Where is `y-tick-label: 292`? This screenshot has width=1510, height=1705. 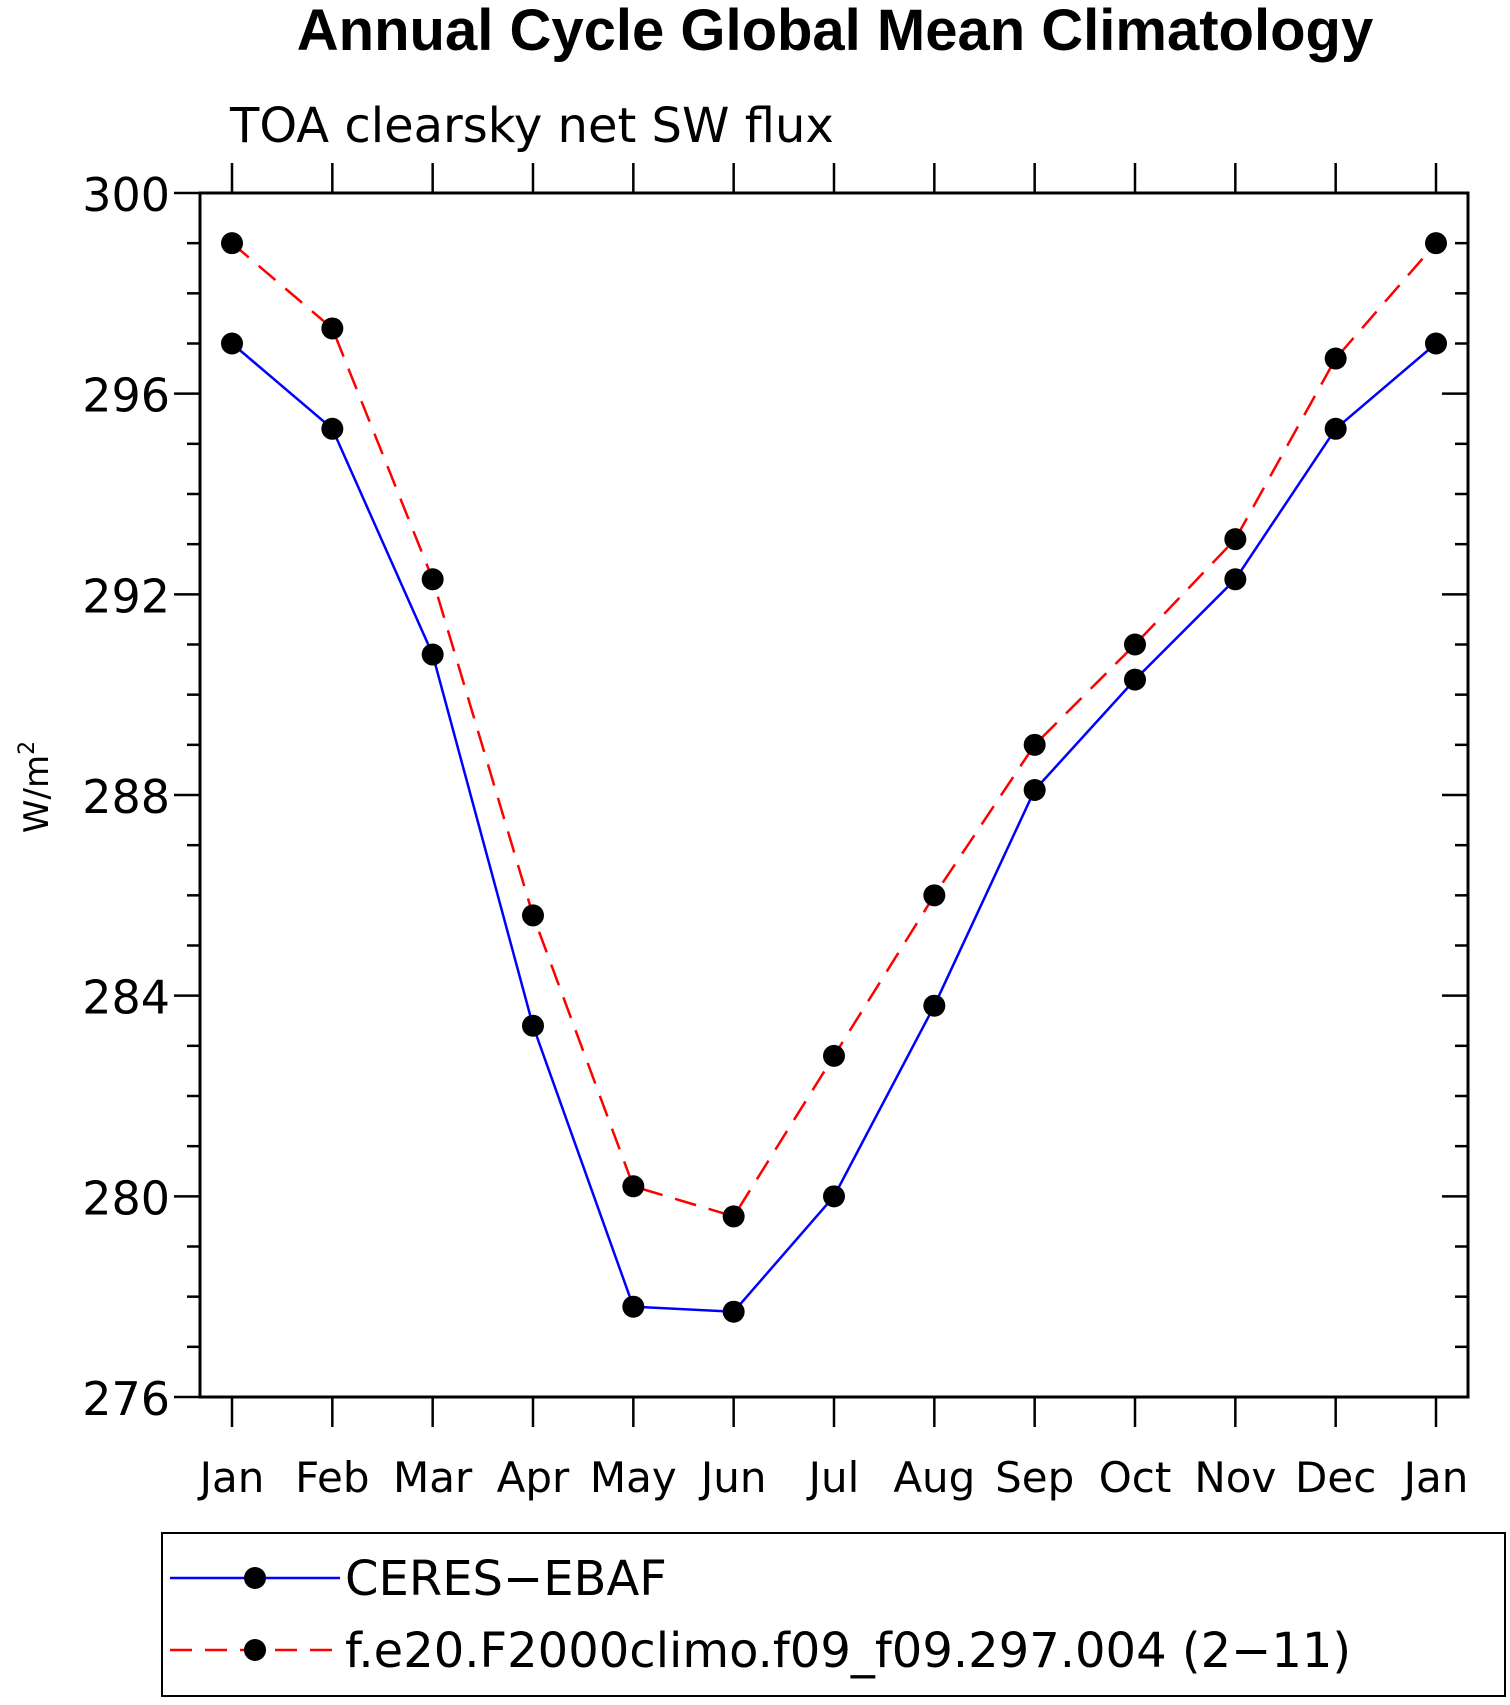 y-tick-label: 292 is located at coordinates (126, 596).